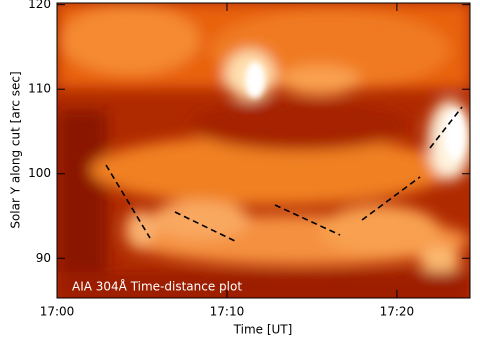 Image resolution: width=480 pixels, height=344 pixels. I want to click on y-axis-label: Solar Y along cut [arc sec], so click(16, 149).